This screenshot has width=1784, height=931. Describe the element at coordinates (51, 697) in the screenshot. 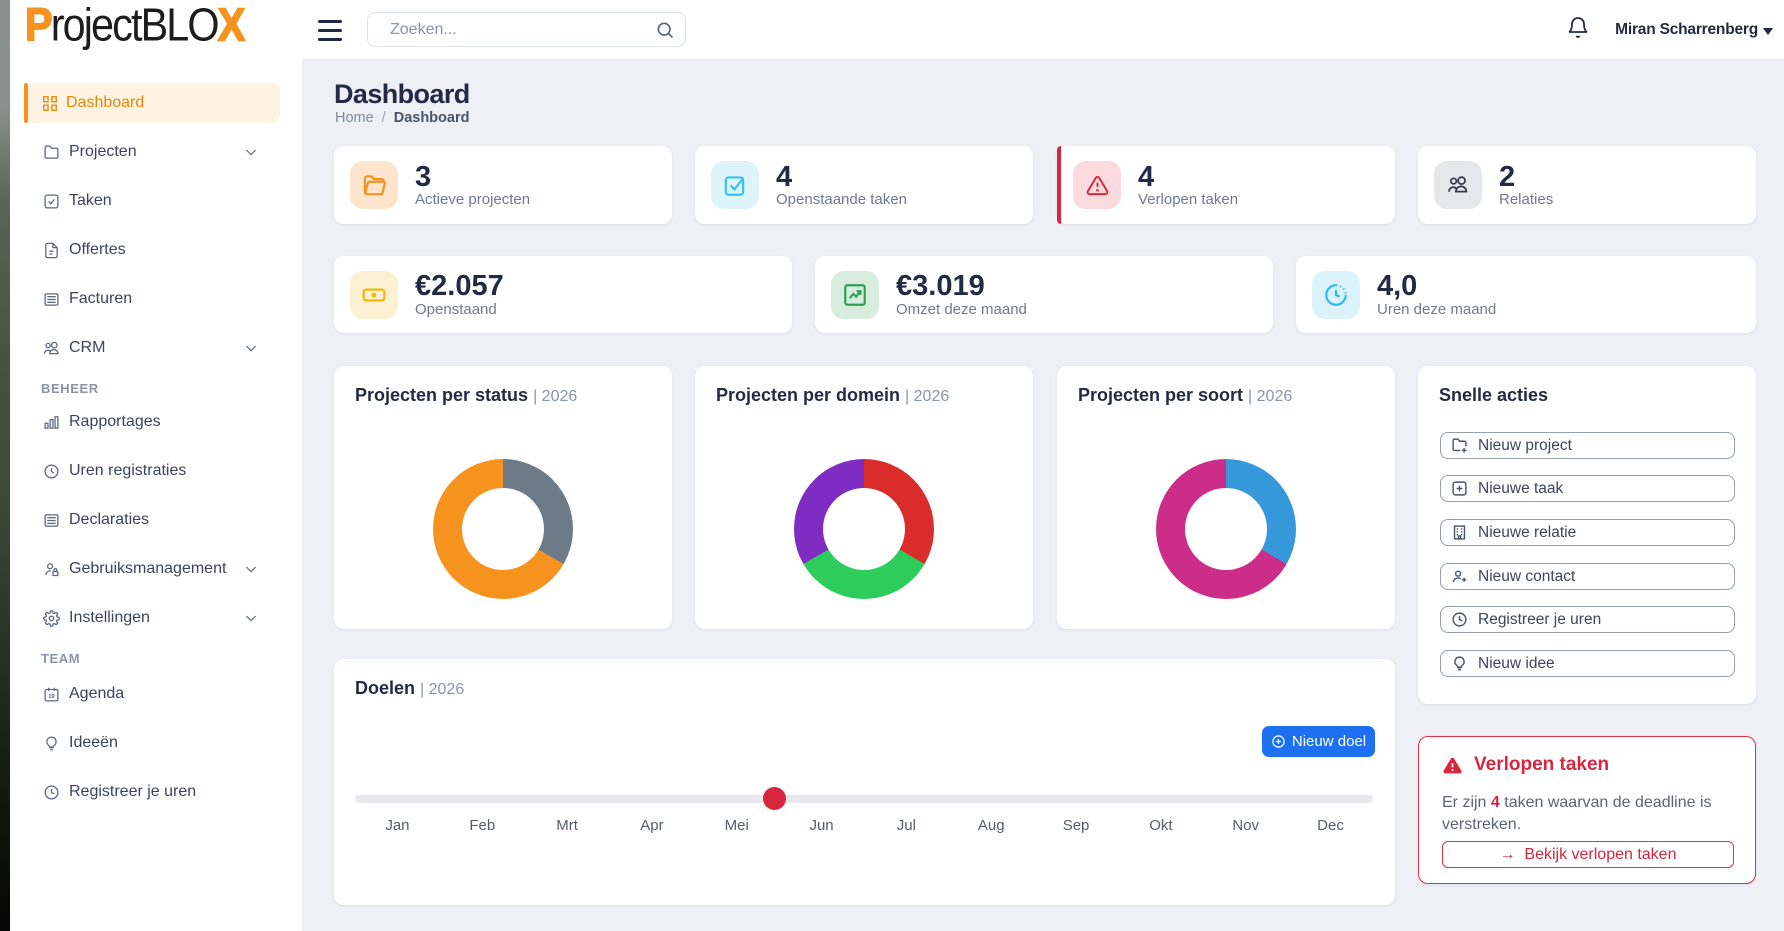

I see `svg-text: 19` at that location.